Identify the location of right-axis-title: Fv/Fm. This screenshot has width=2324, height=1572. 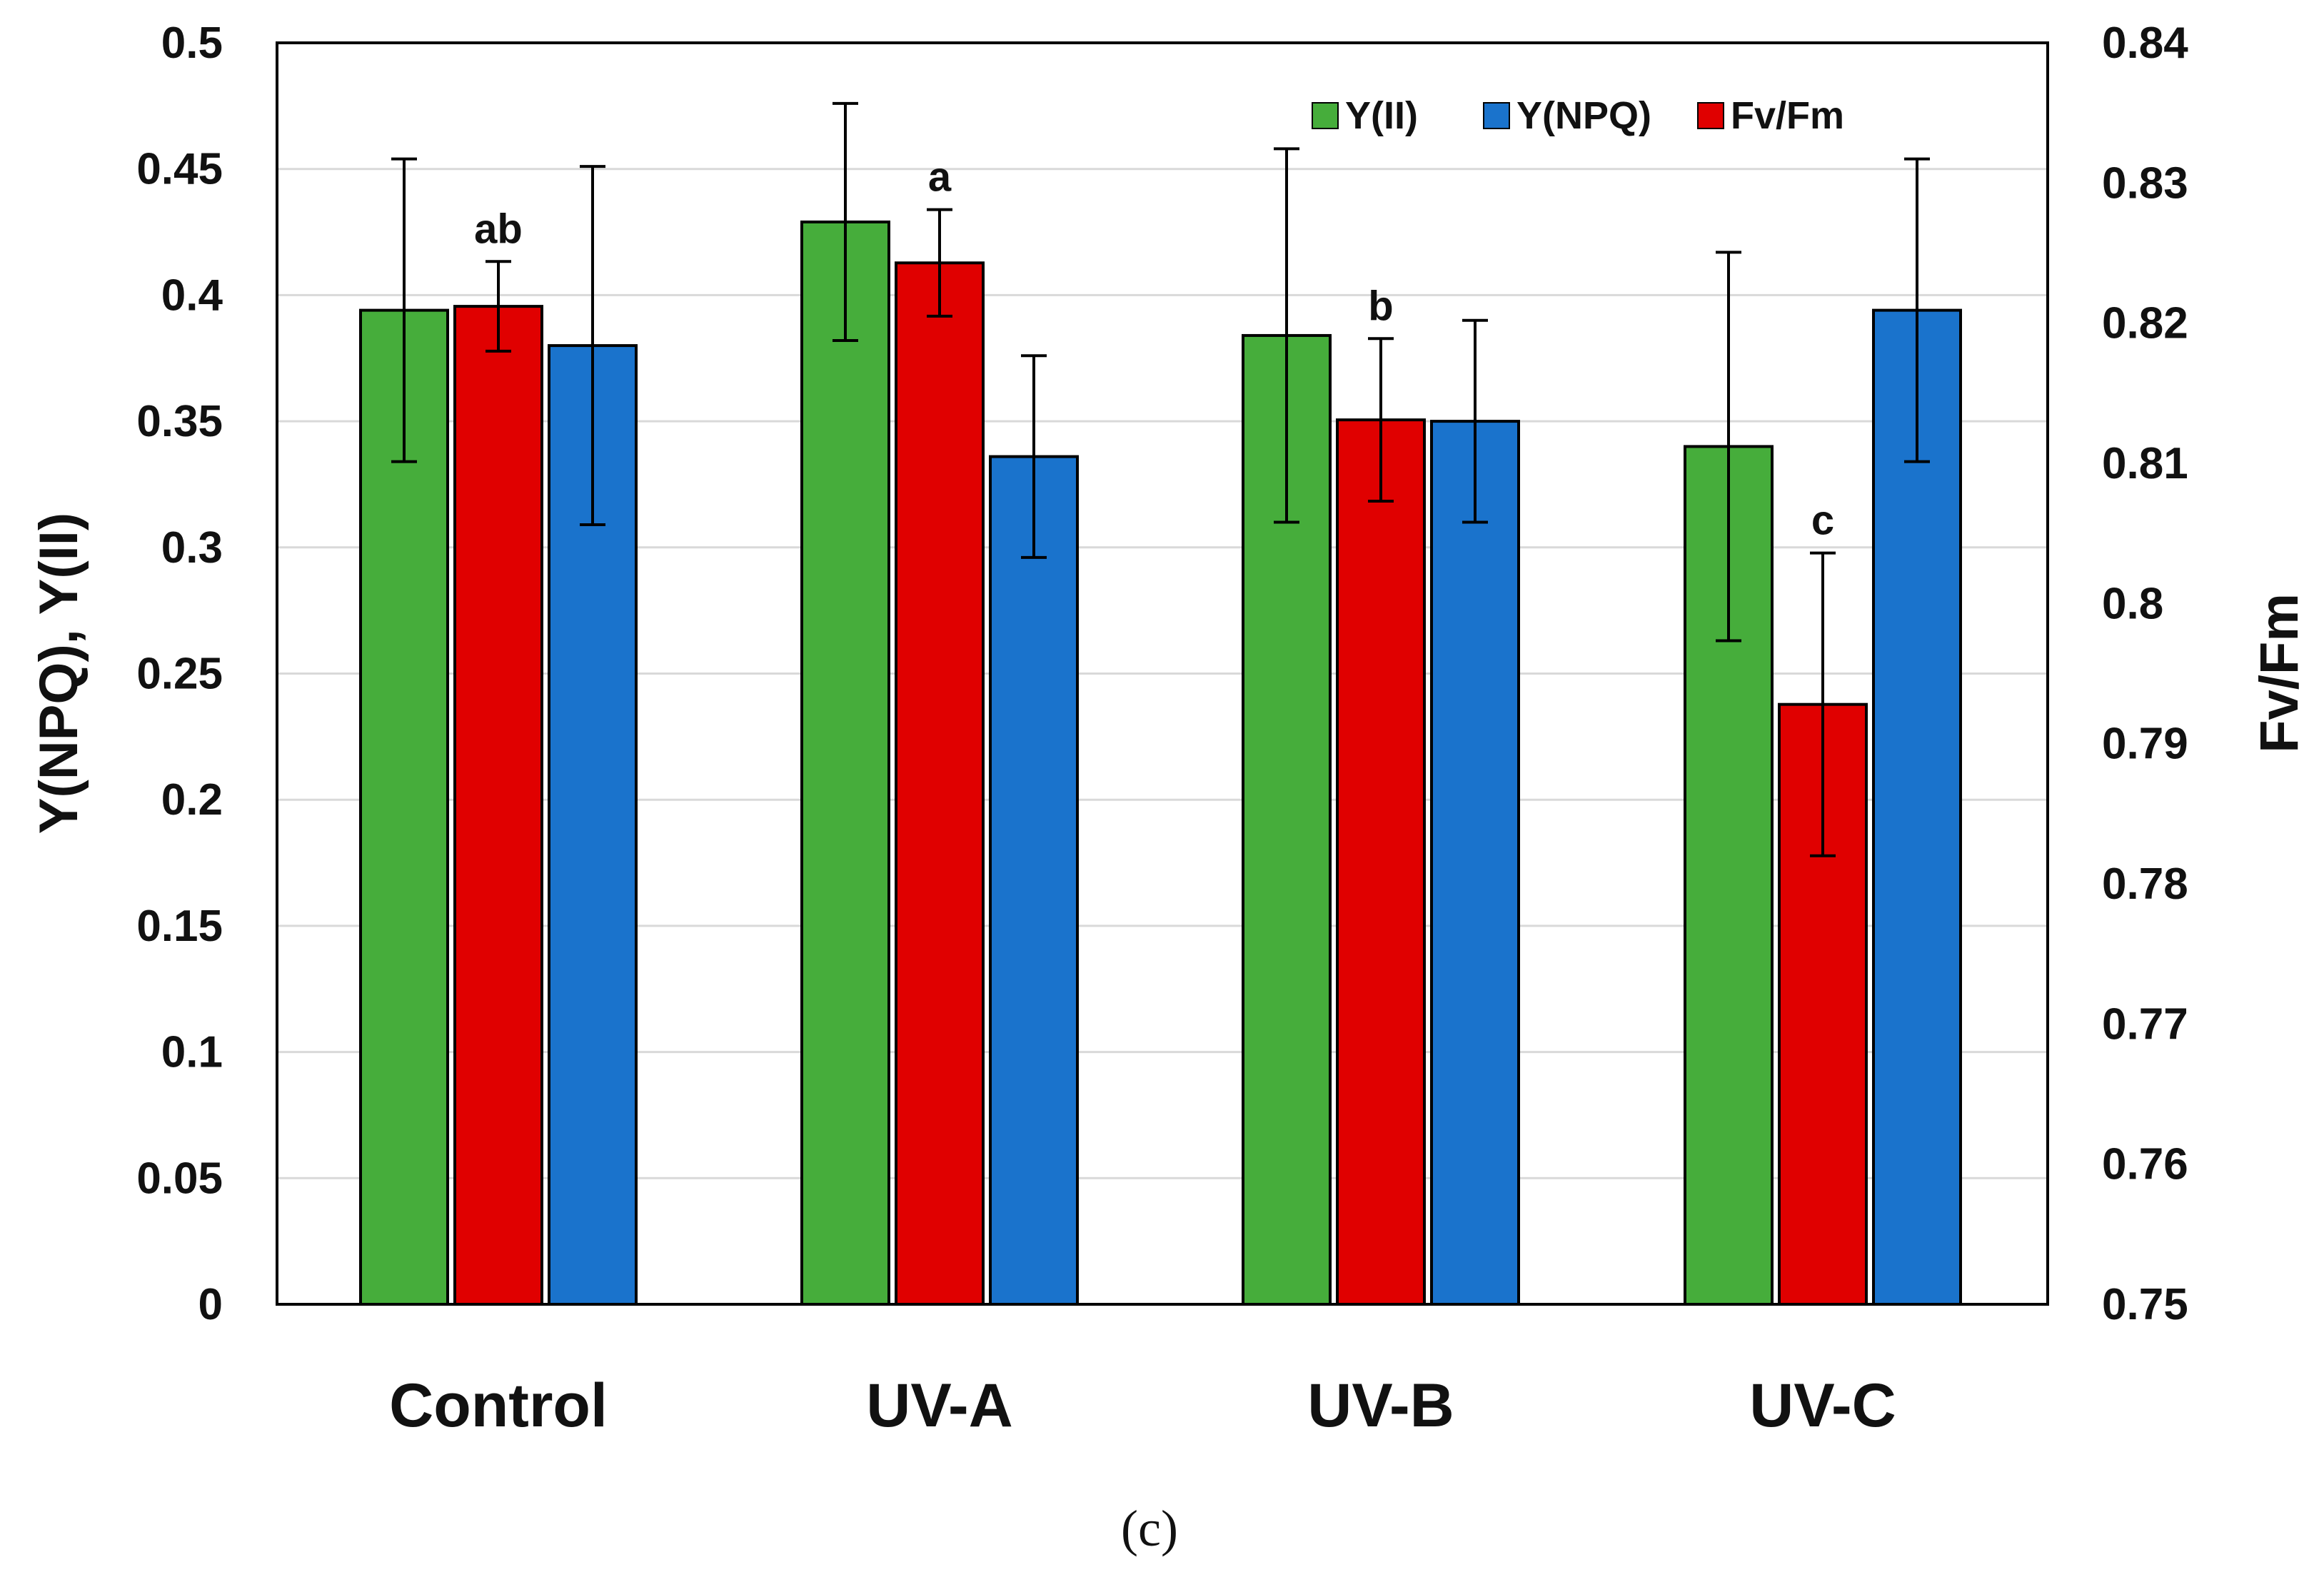
(2279, 673).